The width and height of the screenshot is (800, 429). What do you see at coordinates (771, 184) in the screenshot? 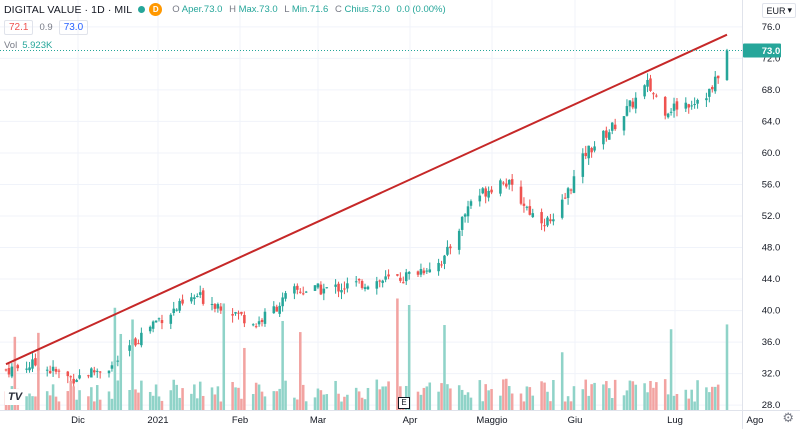
I see `y-tick-label-5: 56.0` at bounding box center [771, 184].